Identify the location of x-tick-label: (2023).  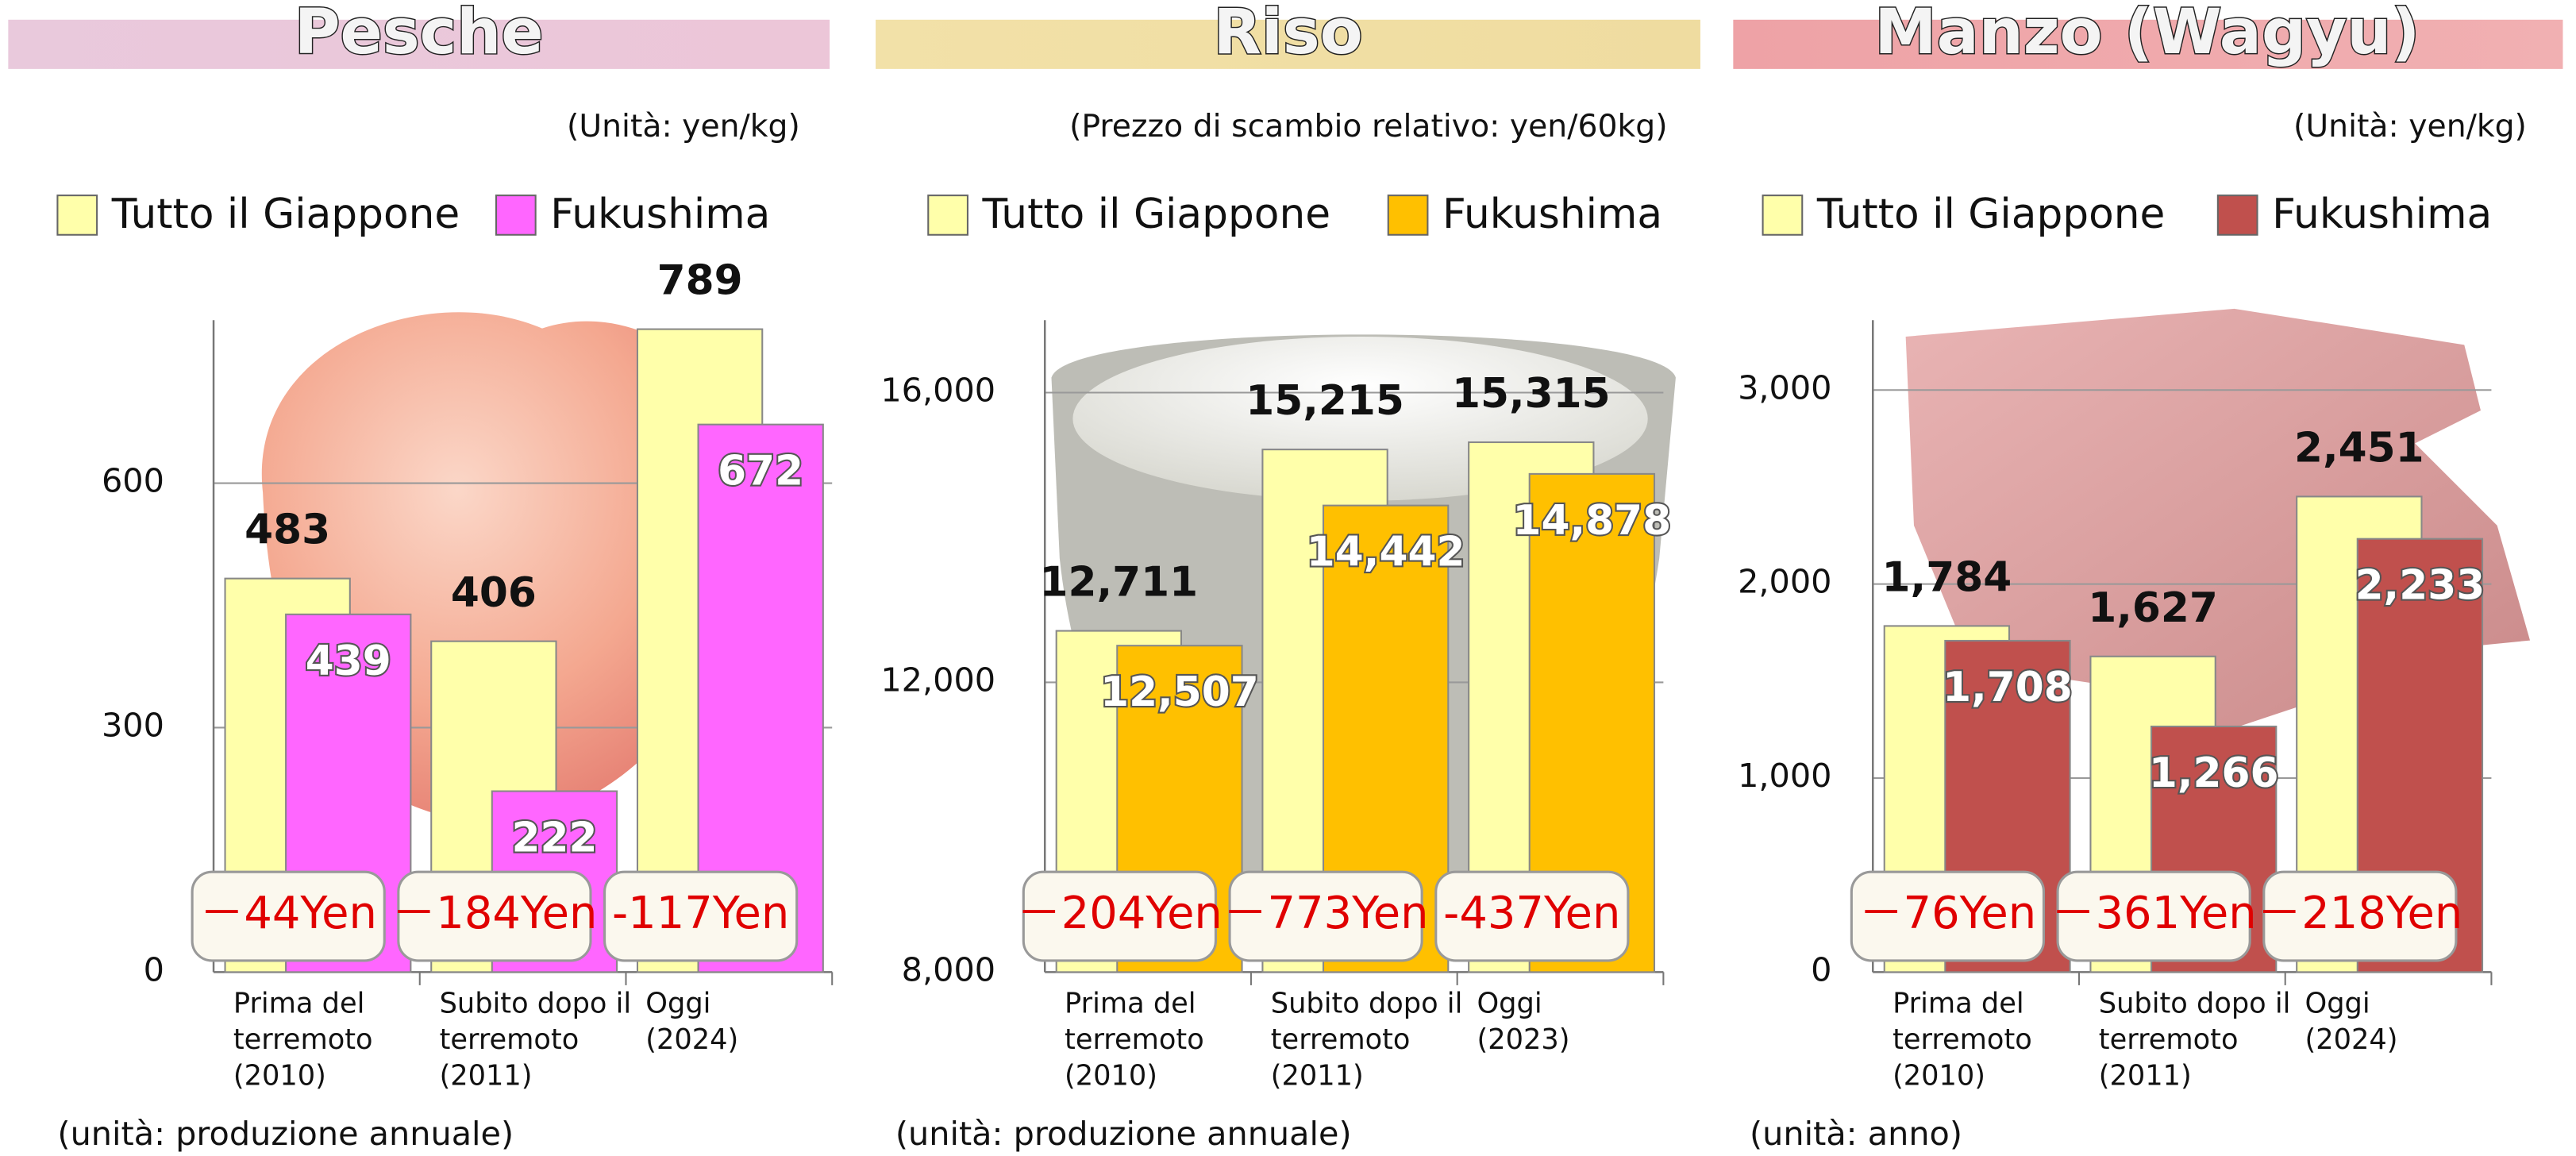
(1523, 1039).